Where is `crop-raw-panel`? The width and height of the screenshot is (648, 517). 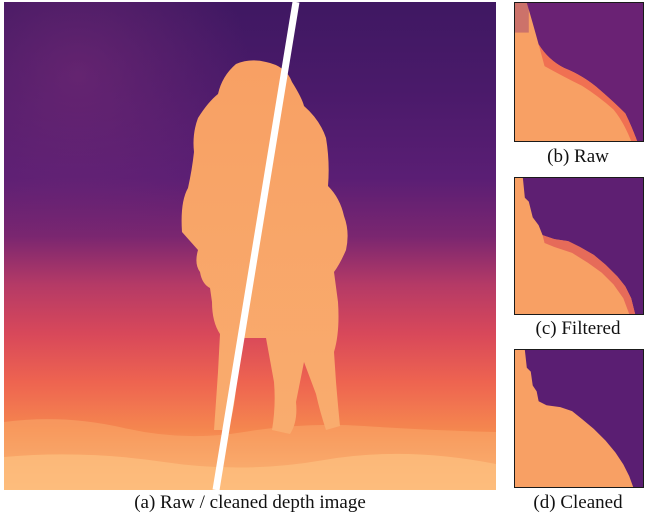
crop-raw-panel is located at coordinates (579, 72).